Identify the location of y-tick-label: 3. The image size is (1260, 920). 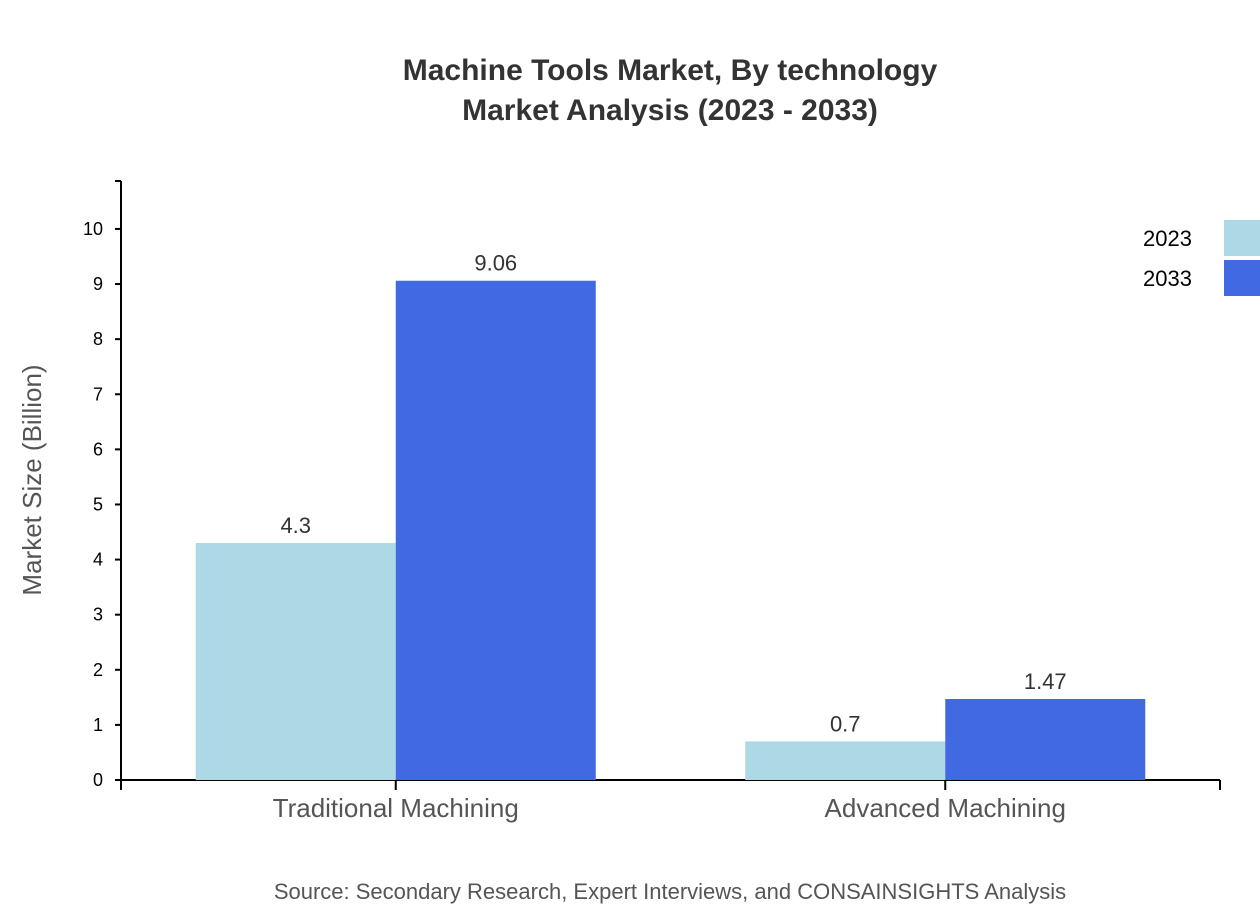
(98, 615).